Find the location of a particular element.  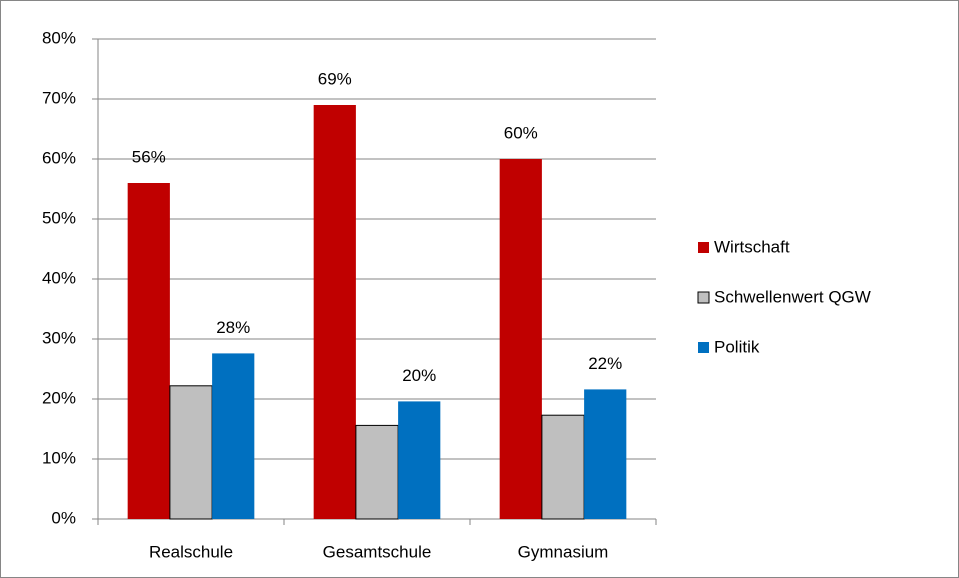

x-tick-label: Gesamtschule is located at coordinates (377, 551).